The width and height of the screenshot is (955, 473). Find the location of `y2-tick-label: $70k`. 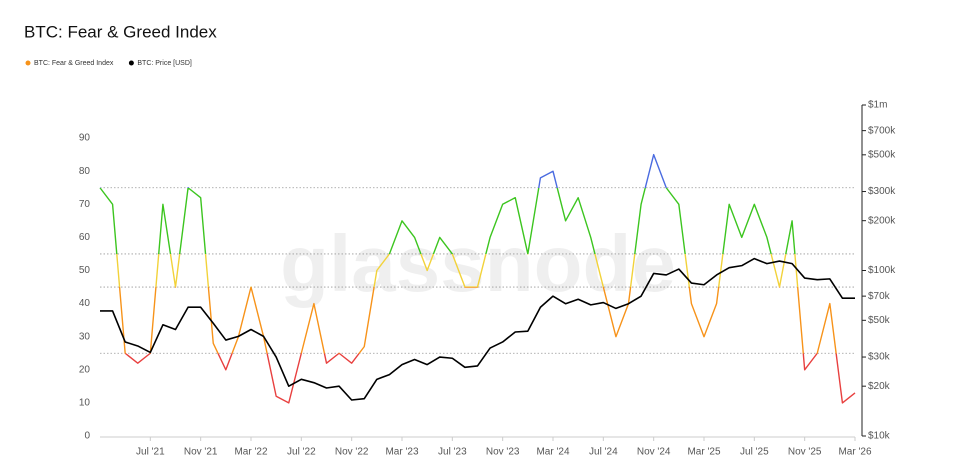

y2-tick-label: $70k is located at coordinates (879, 296).